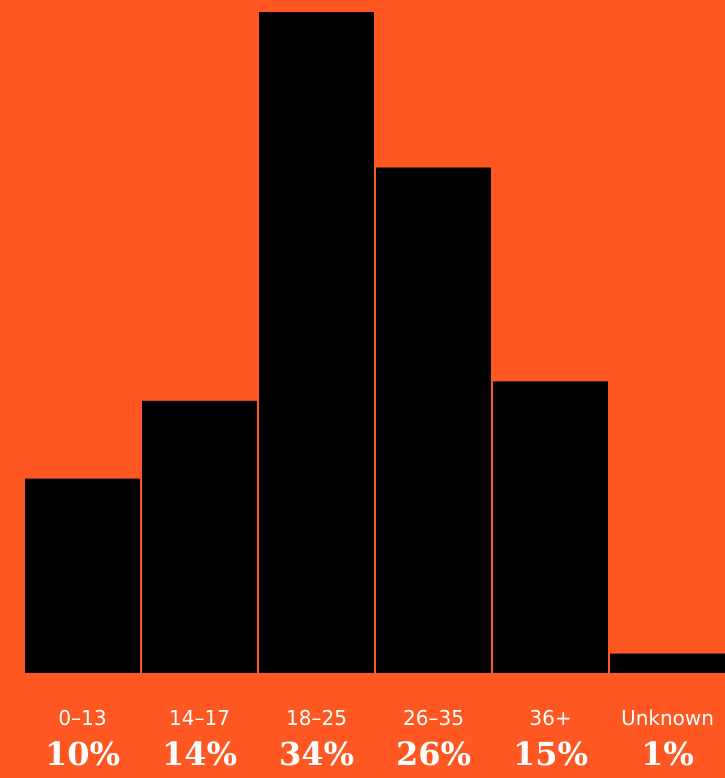 This screenshot has width=725, height=778. I want to click on category-label-unknown: Unknown, so click(667, 718).